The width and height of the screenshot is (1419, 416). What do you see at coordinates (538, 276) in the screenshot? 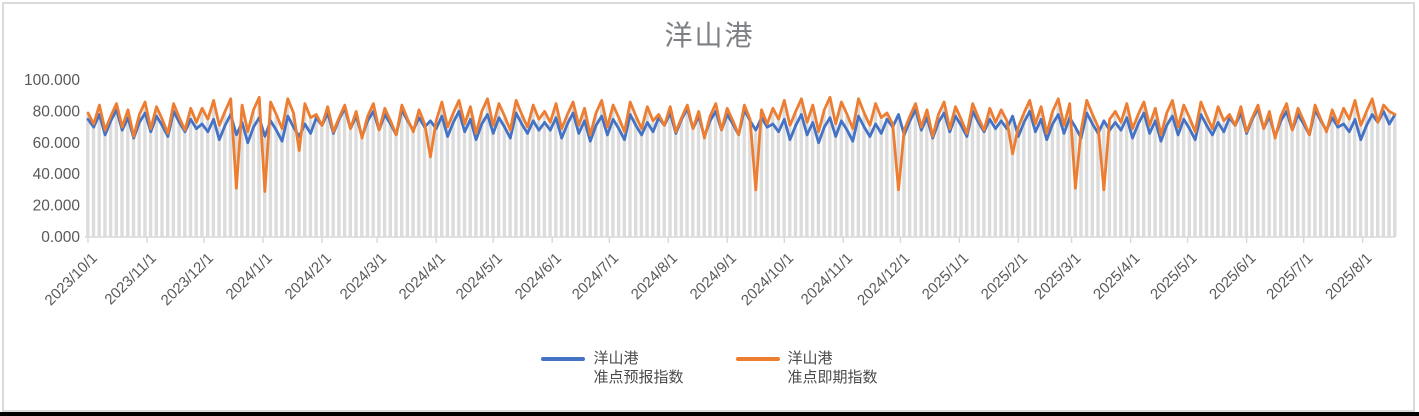
I see `x-axis-tick-label: 2024/6/1` at bounding box center [538, 276].